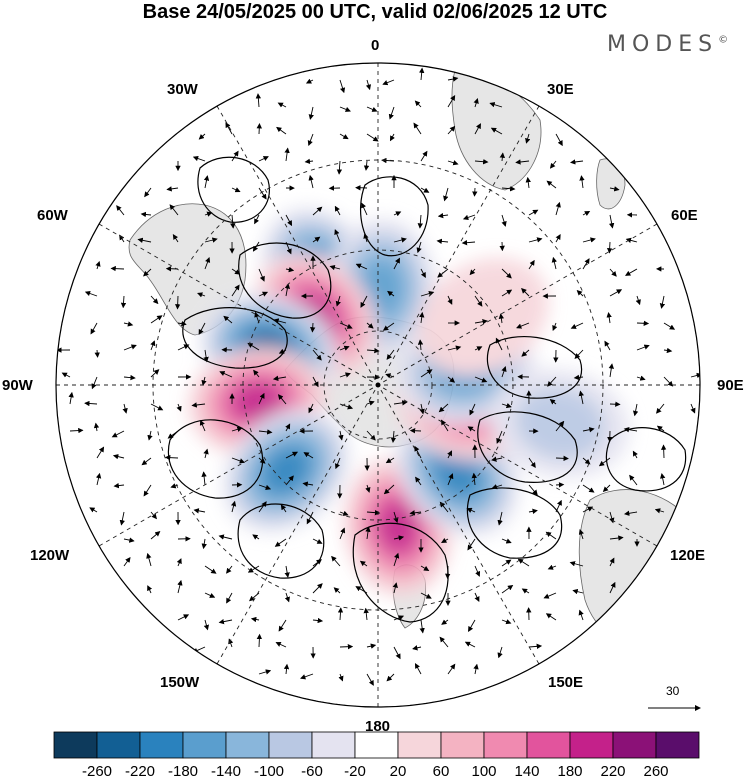  I want to click on brand-logo: MODES©, so click(668, 44).